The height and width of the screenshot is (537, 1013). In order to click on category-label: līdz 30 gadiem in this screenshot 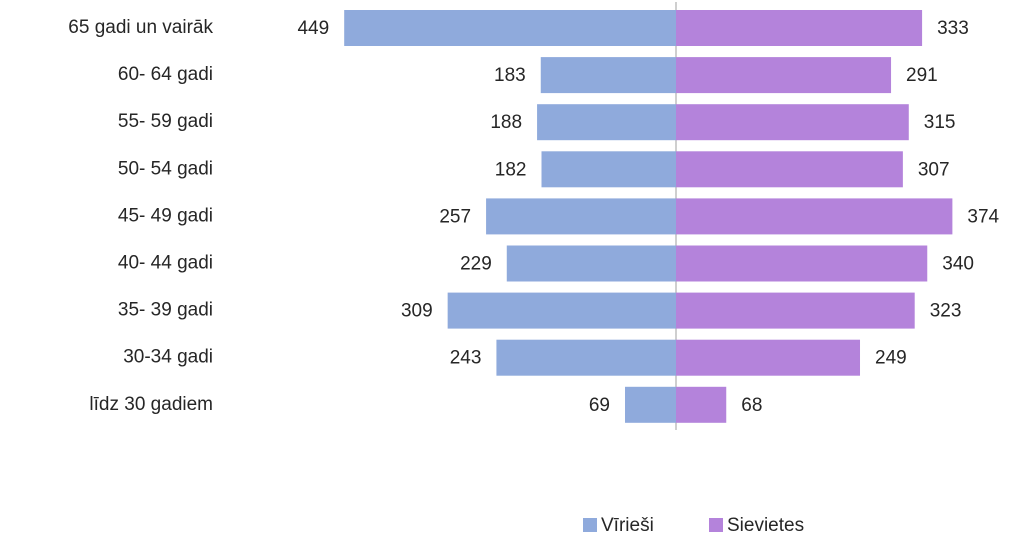, I will do `click(151, 404)`.